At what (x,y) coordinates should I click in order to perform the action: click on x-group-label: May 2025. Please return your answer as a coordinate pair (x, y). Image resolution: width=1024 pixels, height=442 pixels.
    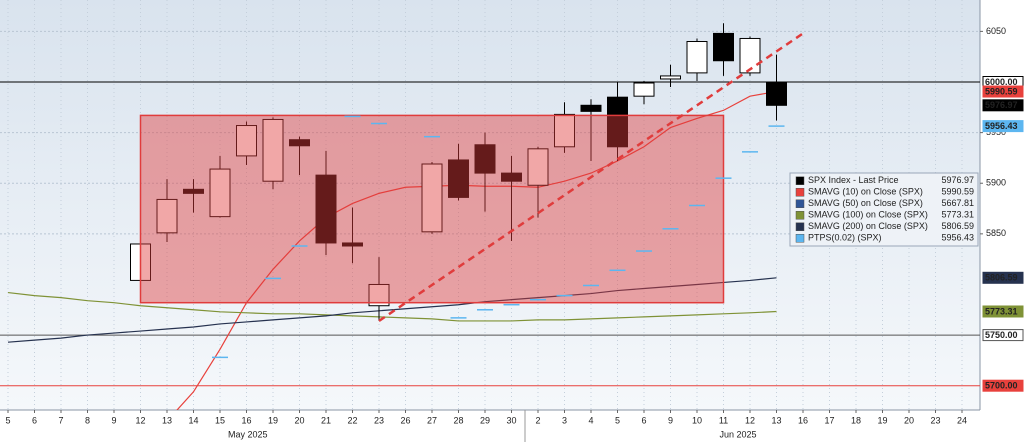
    Looking at the image, I should click on (248, 434).